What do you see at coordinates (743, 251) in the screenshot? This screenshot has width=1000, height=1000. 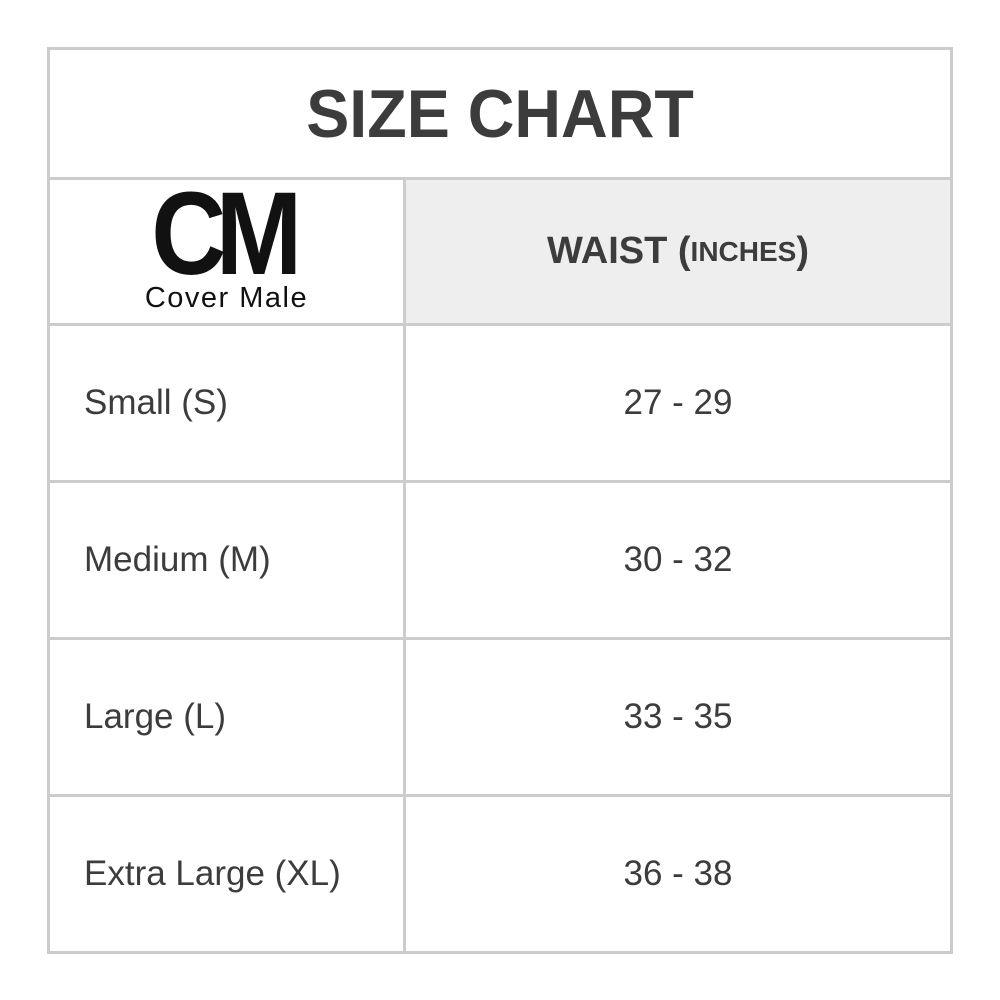 I see `waist-header-unit: INCHES` at bounding box center [743, 251].